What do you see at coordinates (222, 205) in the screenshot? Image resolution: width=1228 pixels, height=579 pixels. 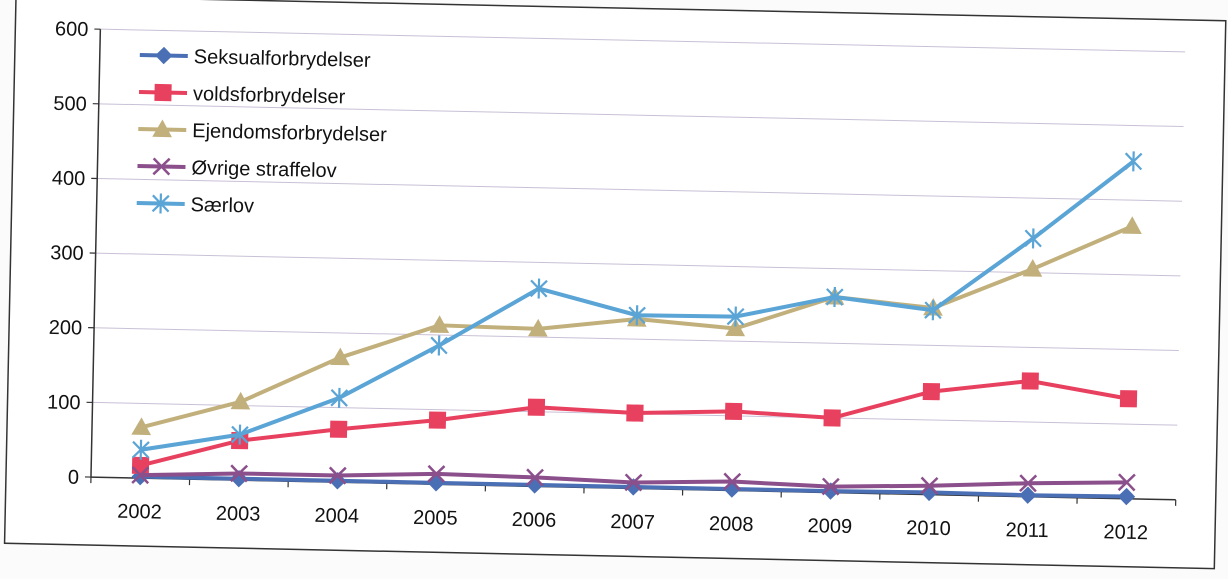 I see `legend-label: Særlov` at bounding box center [222, 205].